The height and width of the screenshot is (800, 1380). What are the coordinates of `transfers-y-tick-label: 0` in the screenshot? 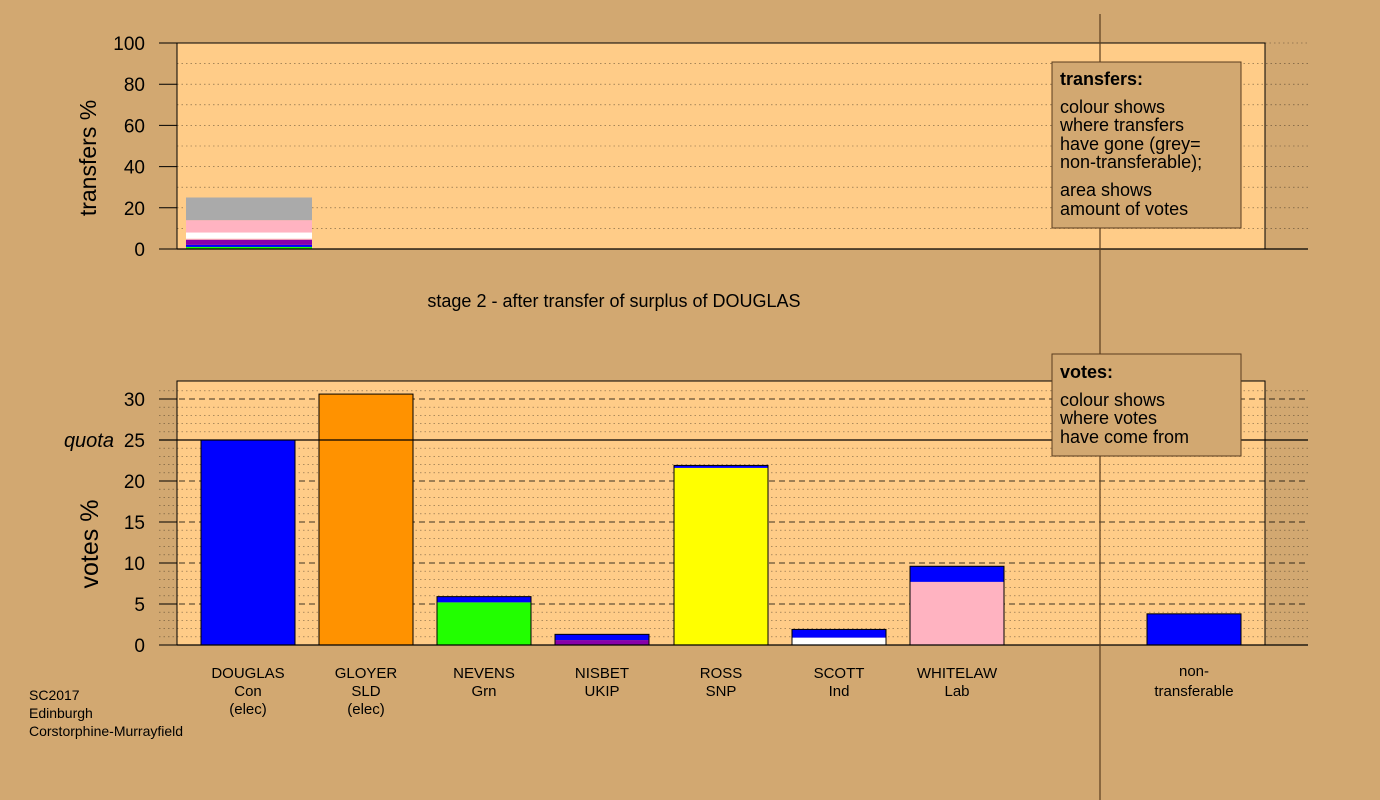 It's located at (139, 250).